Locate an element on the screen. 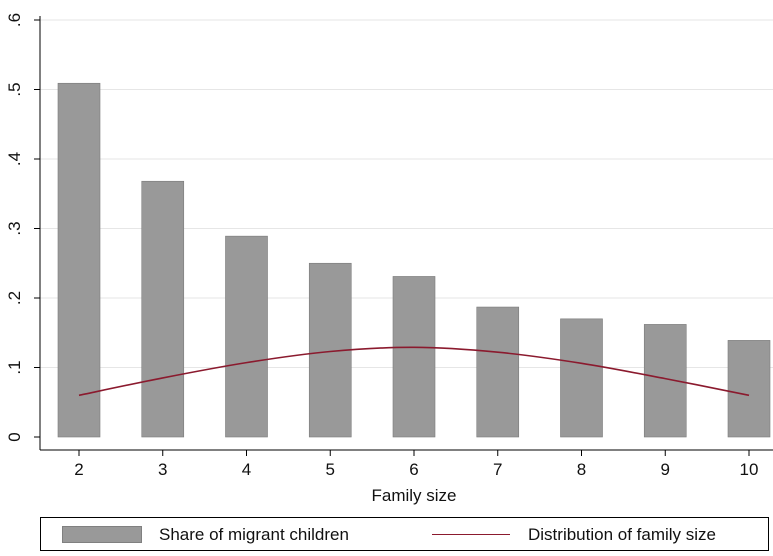 The width and height of the screenshot is (773, 556). line-series is located at coordinates (414, 371).